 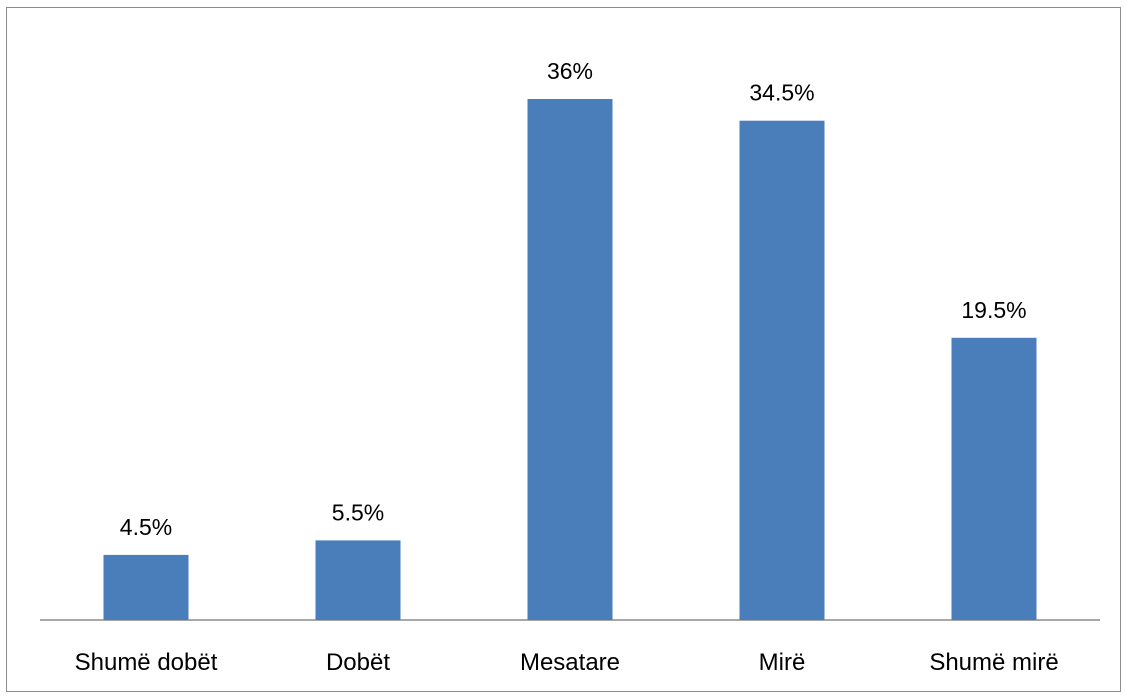 I want to click on x-tick-label-3: Mirë, so click(x=782, y=662).